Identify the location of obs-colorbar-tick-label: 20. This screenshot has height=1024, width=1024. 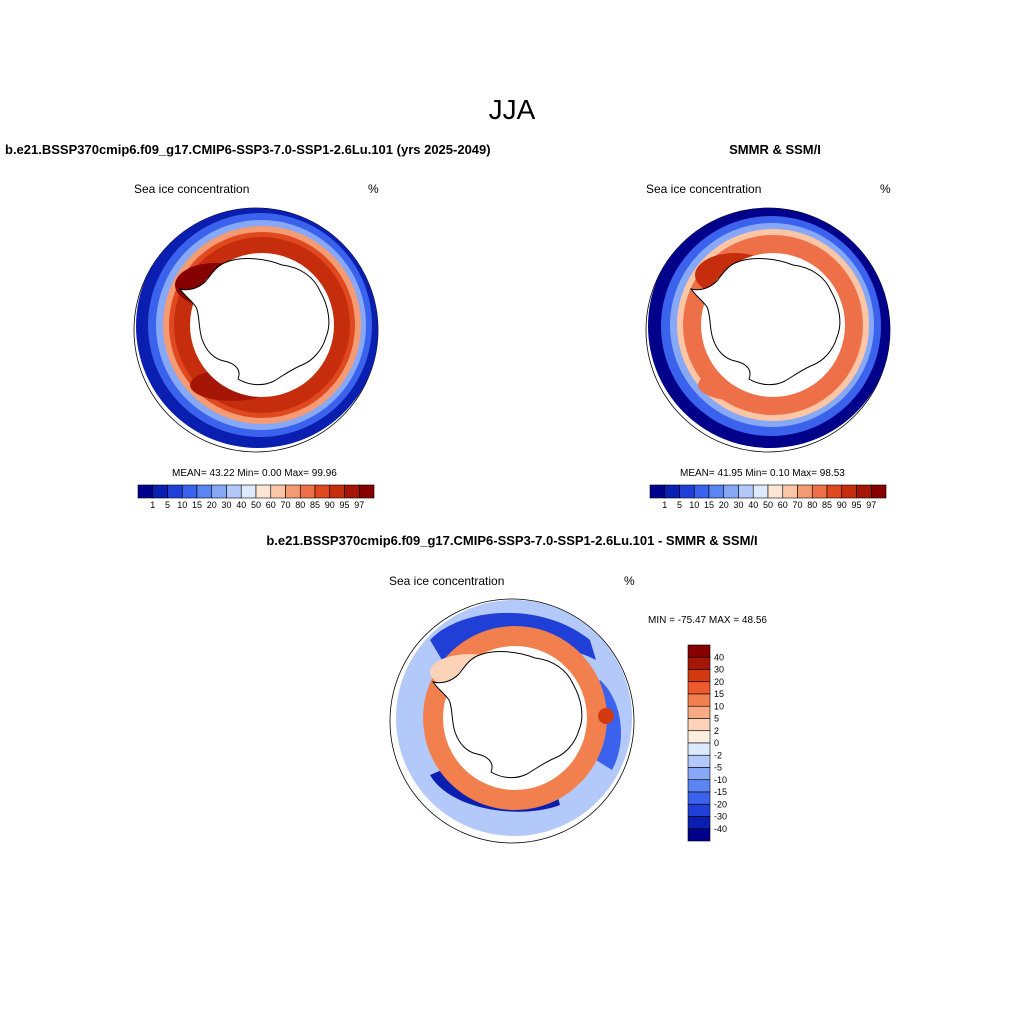
(724, 505).